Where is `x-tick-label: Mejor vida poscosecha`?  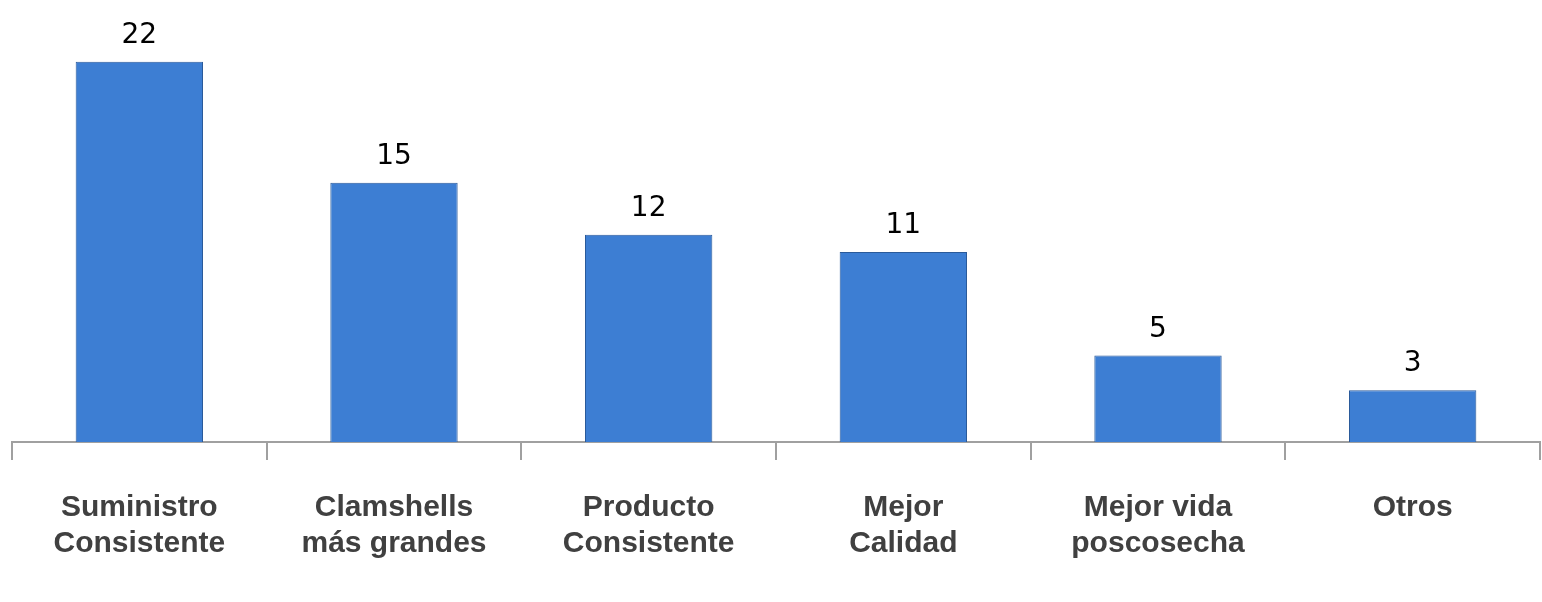
x-tick-label: Mejor vida poscosecha is located at coordinates (1158, 524).